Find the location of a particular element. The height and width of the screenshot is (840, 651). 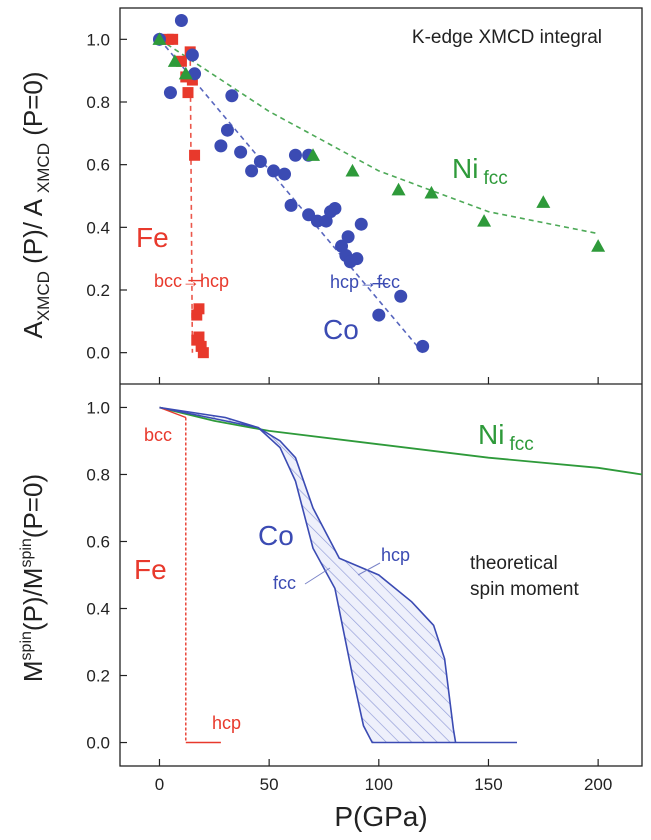

theory-note-line2: spin moment is located at coordinates (524, 589).